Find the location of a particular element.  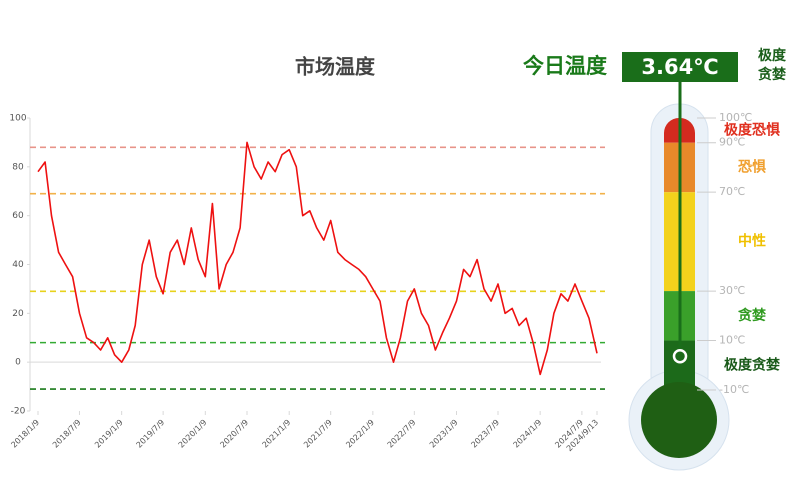

today-label: 今日温度 is located at coordinates (565, 66).